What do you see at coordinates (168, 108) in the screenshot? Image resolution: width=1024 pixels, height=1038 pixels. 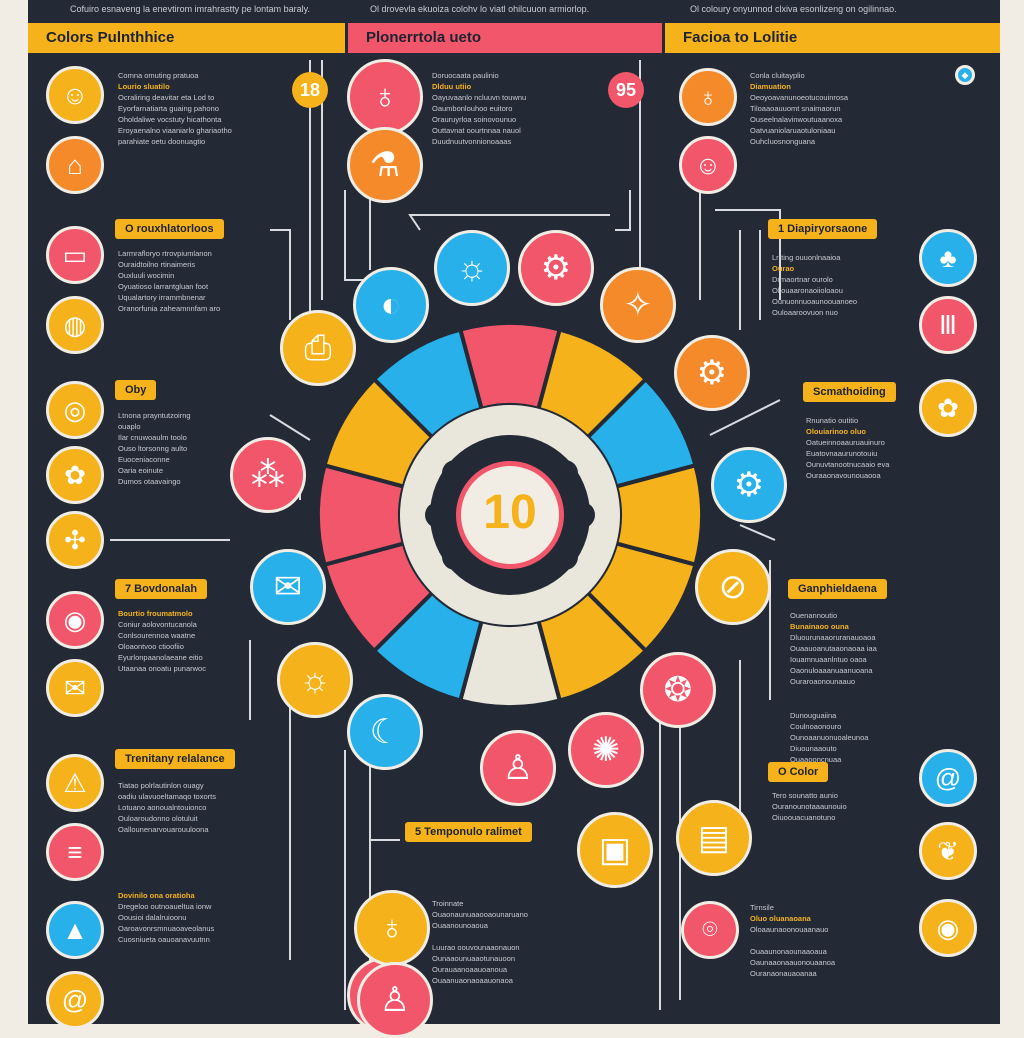 I see `block-line: Eyorfarnatiarta guaing pahono` at bounding box center [168, 108].